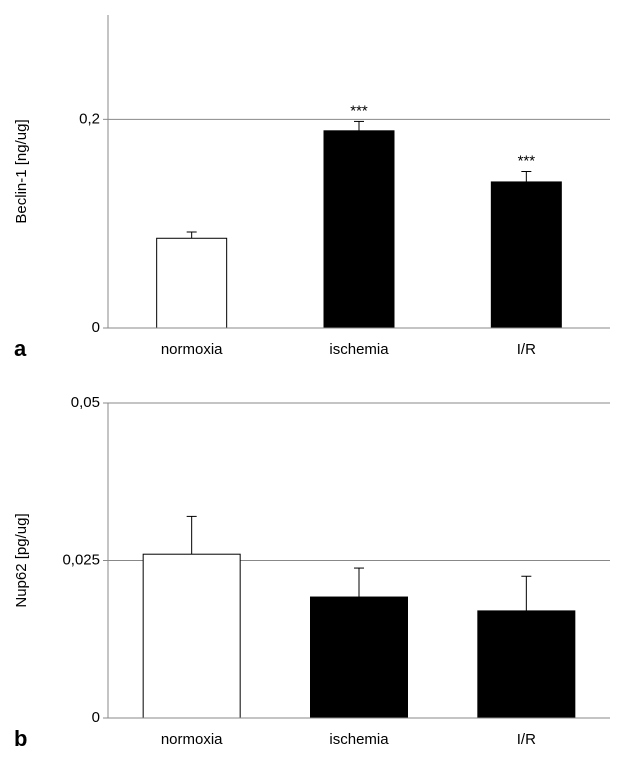 This screenshot has width=624, height=758. What do you see at coordinates (89, 118) in the screenshot?
I see `y-tick-label: 0,2` at bounding box center [89, 118].